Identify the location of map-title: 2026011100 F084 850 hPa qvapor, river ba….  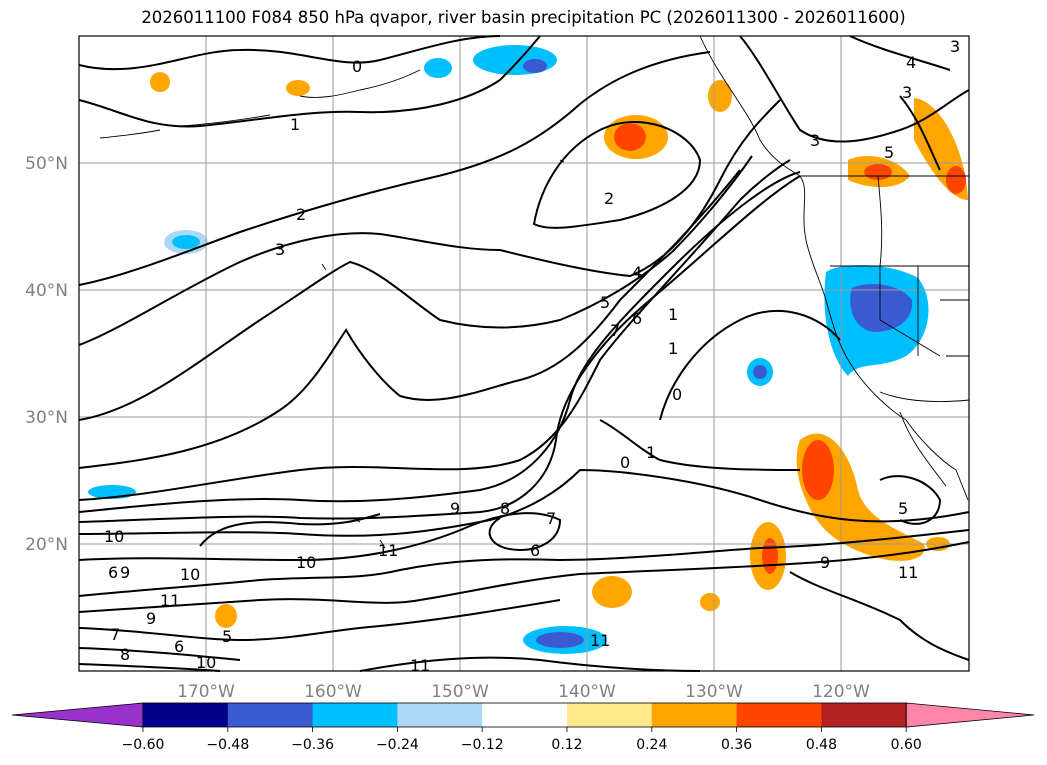
(523, 17).